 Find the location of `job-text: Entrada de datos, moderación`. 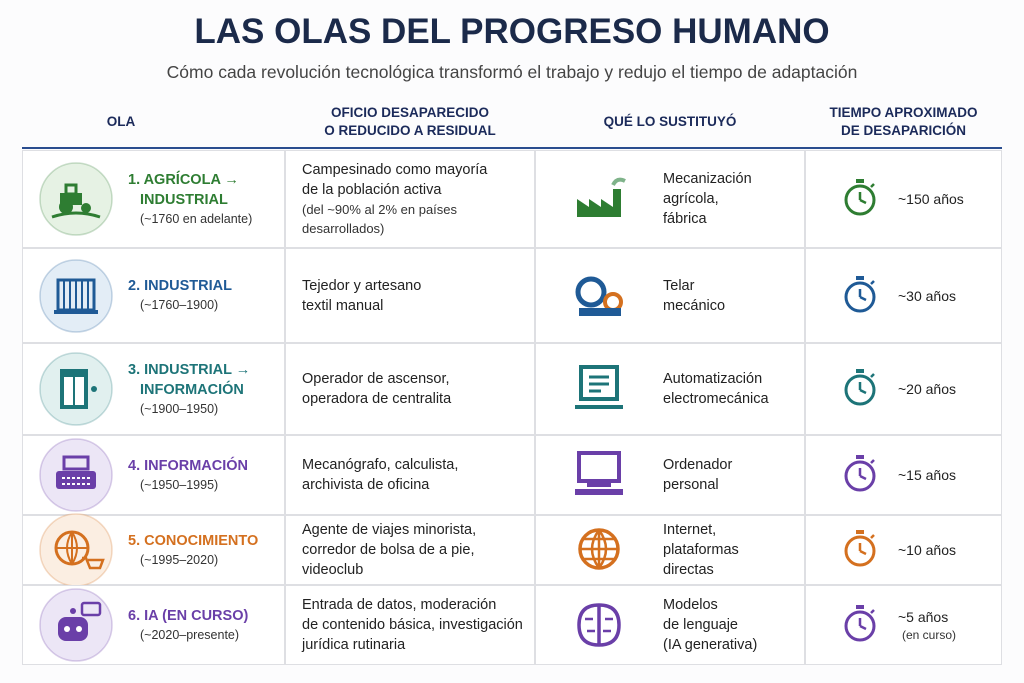

job-text: Entrada de datos, moderación is located at coordinates (399, 605).